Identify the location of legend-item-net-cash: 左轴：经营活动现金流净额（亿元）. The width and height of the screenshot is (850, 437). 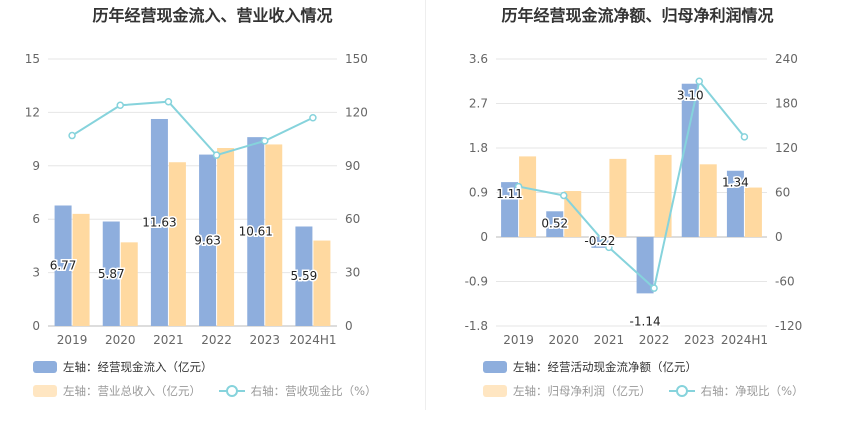
(590, 367).